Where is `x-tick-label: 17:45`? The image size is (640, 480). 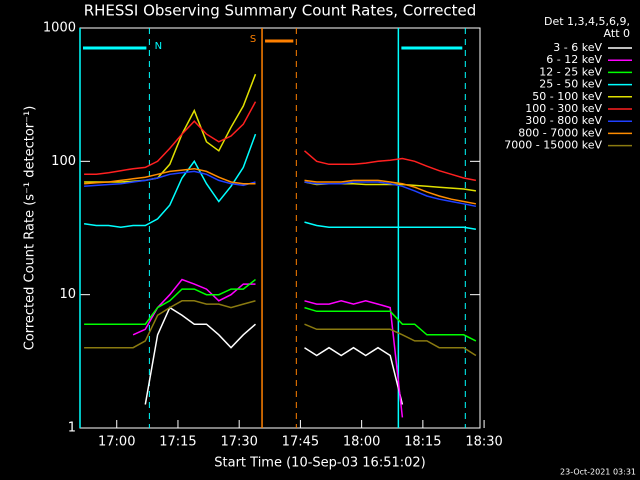
x-tick-label: 17:45 is located at coordinates (300, 442).